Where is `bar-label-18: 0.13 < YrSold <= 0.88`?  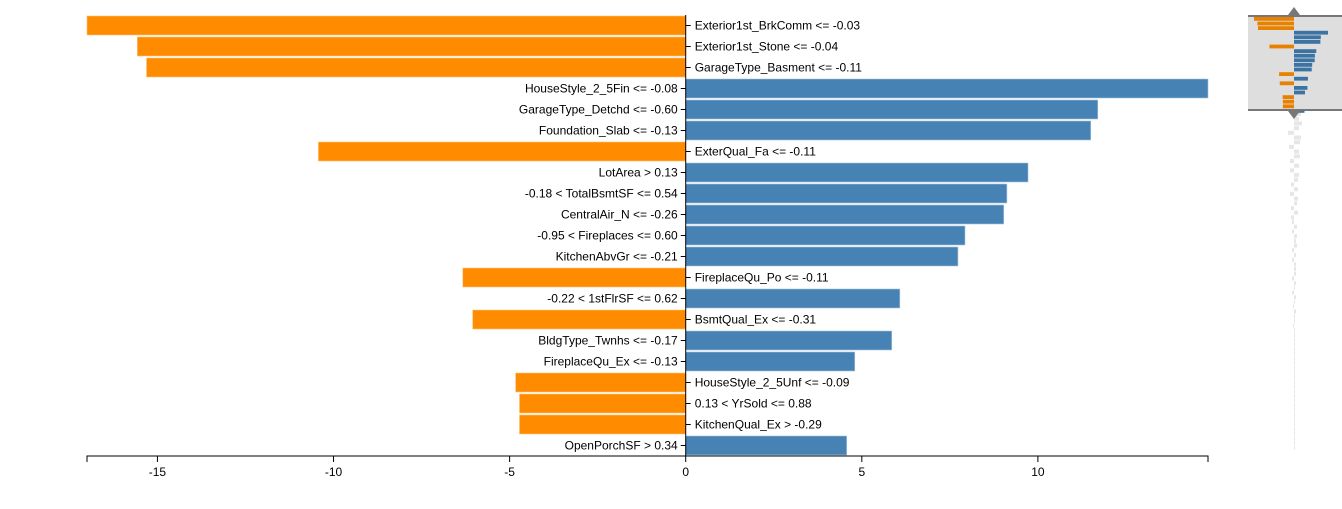
bar-label-18: 0.13 < YrSold <= 0.88 is located at coordinates (753, 404).